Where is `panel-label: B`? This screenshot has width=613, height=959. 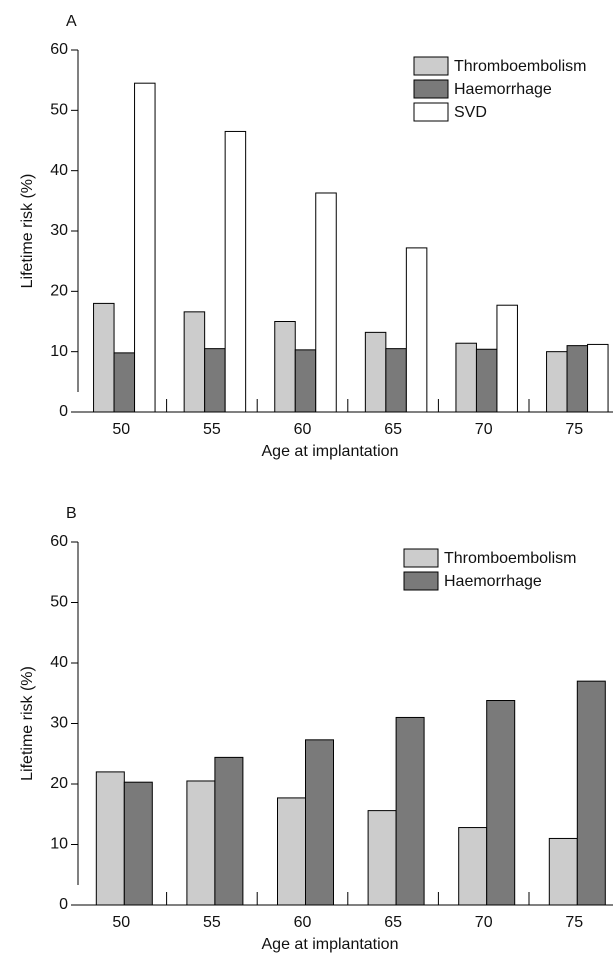
panel-label: B is located at coordinates (71, 513).